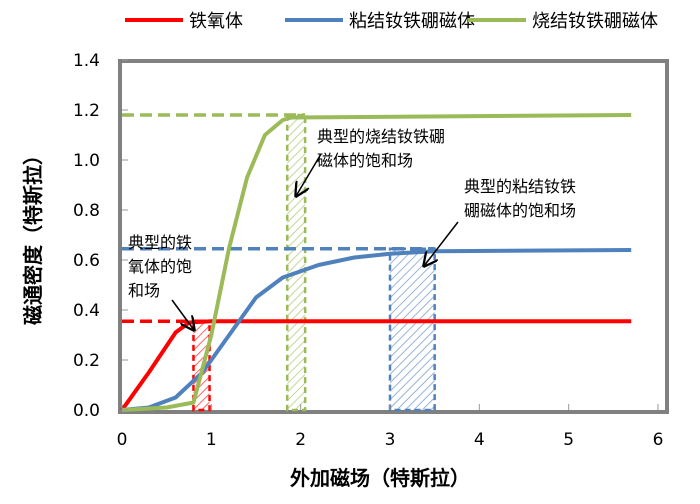  Describe the element at coordinates (595, 21) in the screenshot. I see `legend-label-2: 烧结钕铁硼磁体` at that location.